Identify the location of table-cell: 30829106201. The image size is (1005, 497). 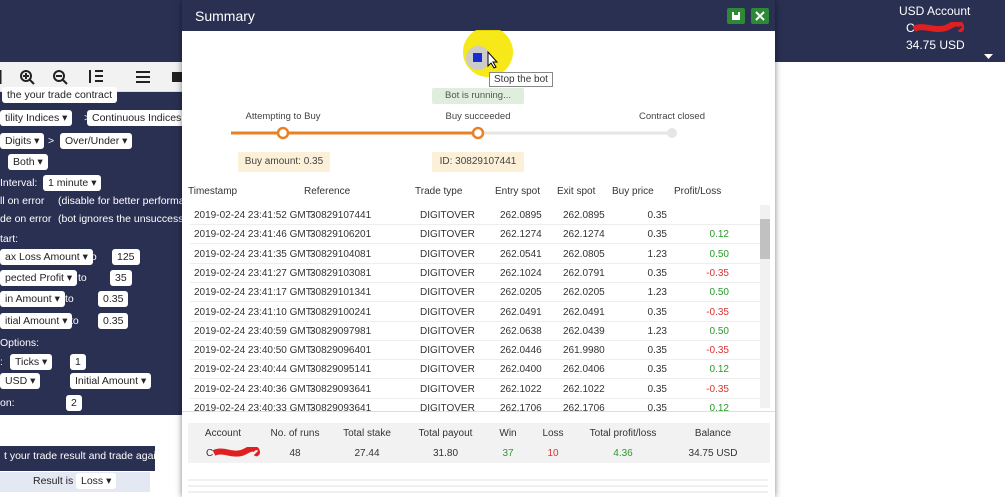
(341, 235).